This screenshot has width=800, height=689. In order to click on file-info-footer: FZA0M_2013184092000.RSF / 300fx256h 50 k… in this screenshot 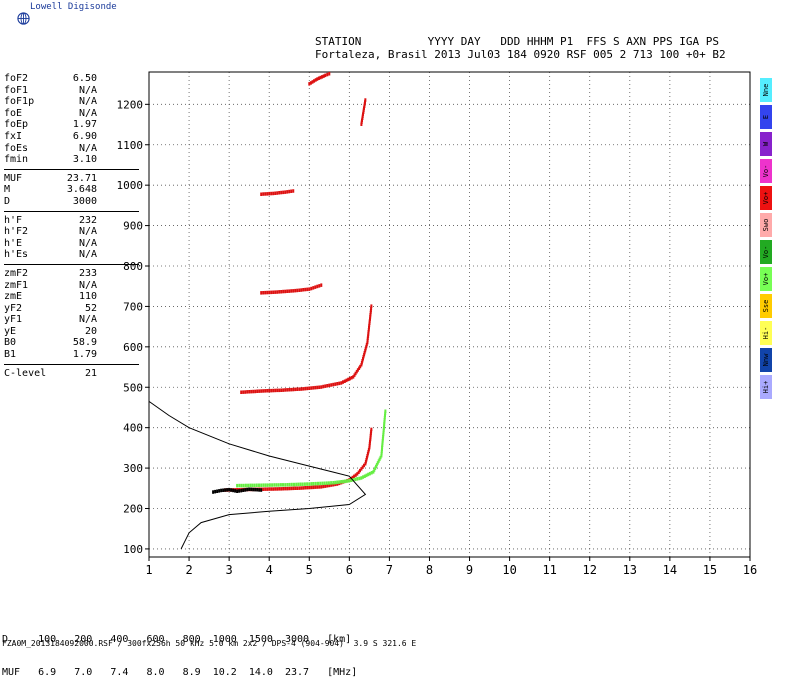, I will do `click(209, 643)`.